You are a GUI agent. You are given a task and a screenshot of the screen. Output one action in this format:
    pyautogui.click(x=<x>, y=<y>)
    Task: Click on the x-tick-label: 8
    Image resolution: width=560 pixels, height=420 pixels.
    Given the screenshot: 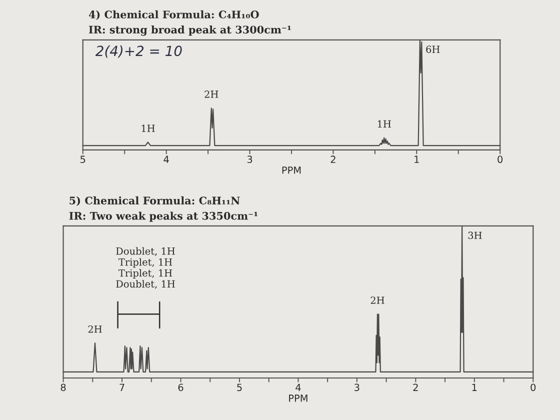 What is the action you would take?
    pyautogui.click(x=63, y=388)
    